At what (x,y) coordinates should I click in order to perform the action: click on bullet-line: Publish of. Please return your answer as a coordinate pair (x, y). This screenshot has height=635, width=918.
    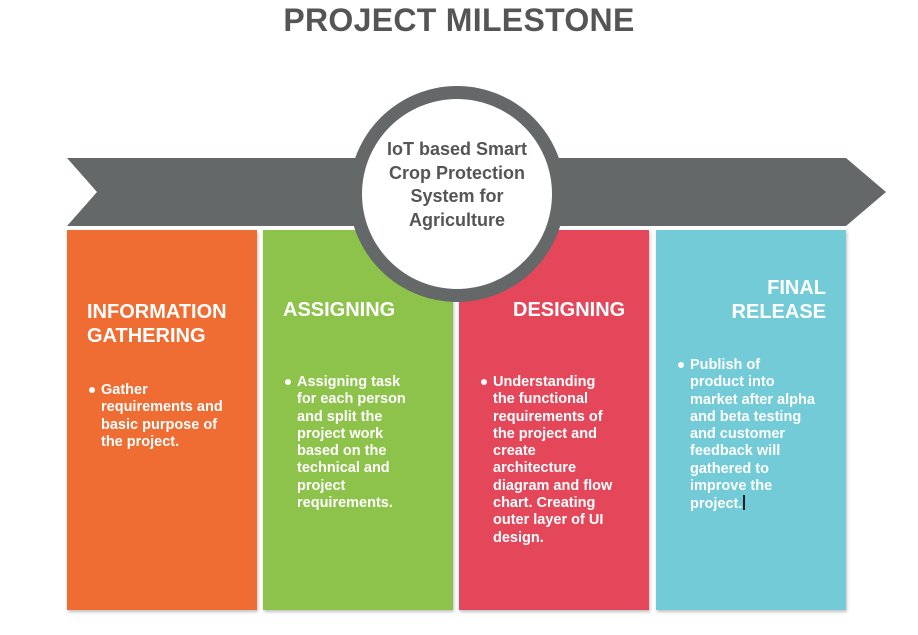
    Looking at the image, I should click on (725, 365).